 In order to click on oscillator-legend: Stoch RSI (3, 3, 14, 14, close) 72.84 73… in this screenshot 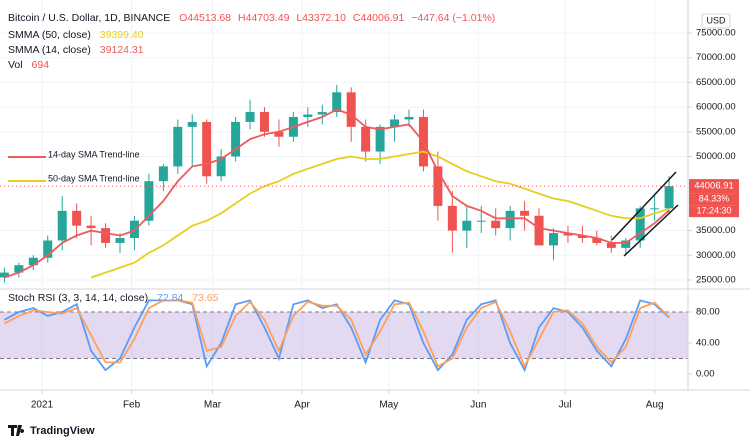, I will do `click(113, 298)`.